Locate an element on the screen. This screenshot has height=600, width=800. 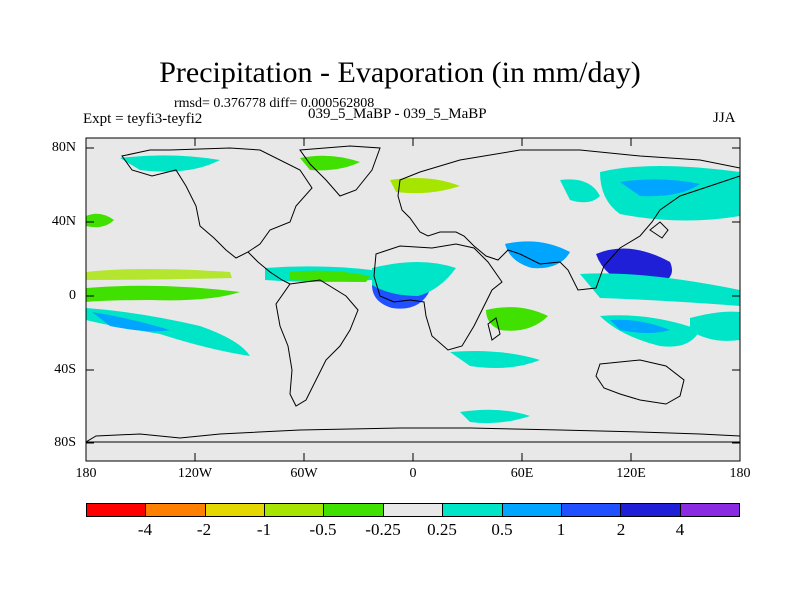
field-blue-south-west-pacific is located at coordinates (640, 326).